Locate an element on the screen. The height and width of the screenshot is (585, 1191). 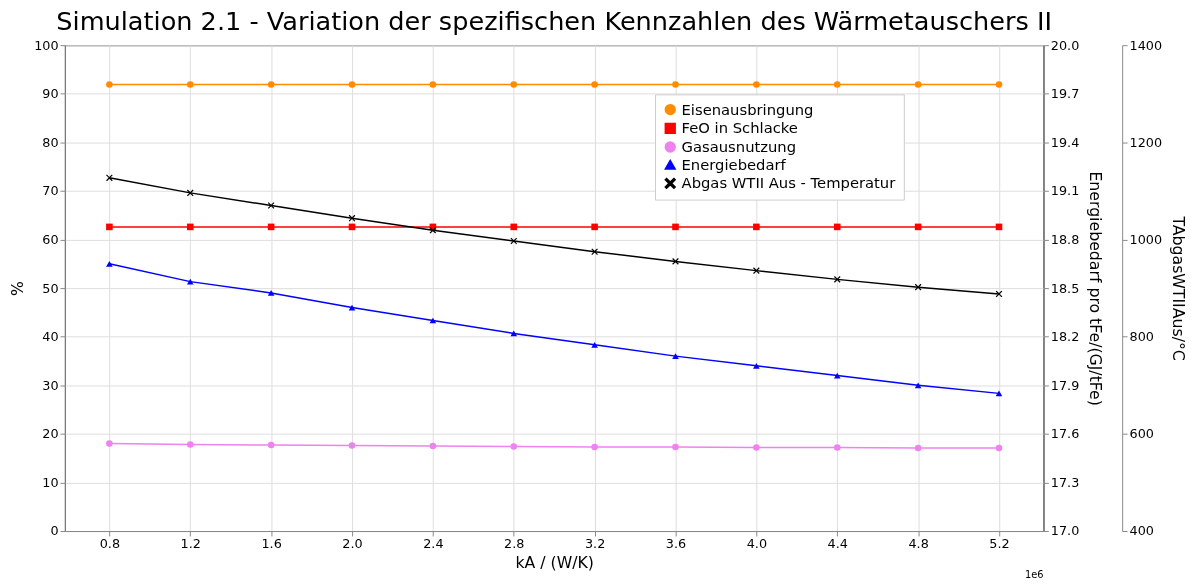
y3-tick-label: 1400 is located at coordinates (1146, 45).